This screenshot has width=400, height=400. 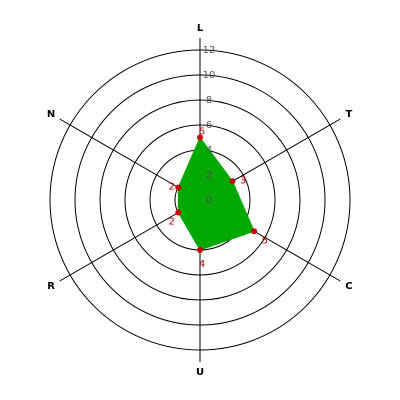 What do you see at coordinates (200, 28) in the screenshot?
I see `axis-label: L` at bounding box center [200, 28].